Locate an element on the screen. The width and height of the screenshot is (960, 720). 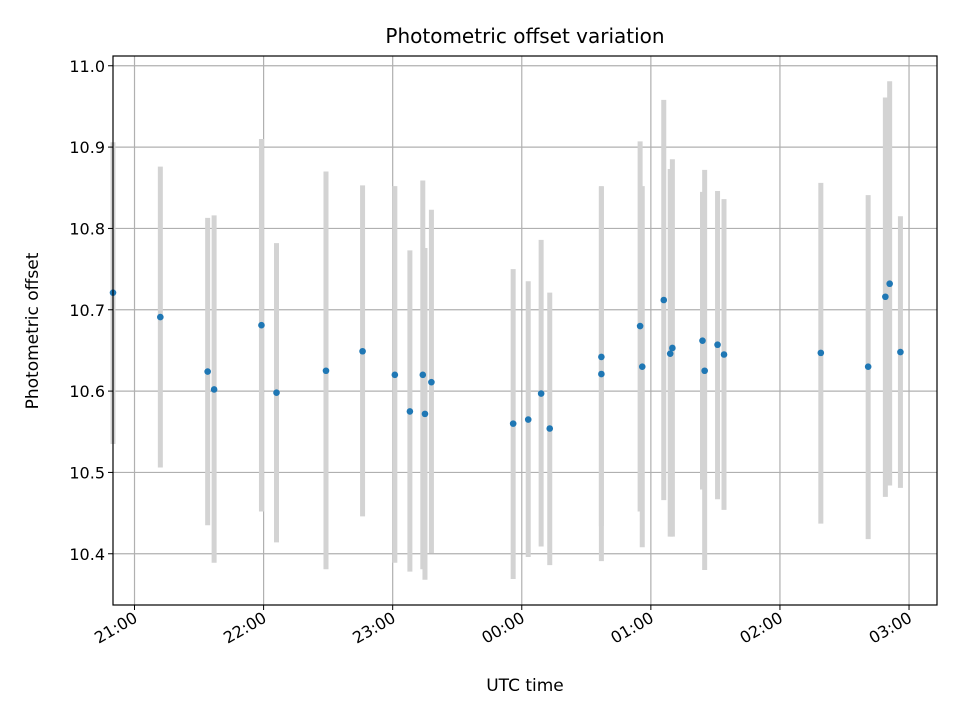
y-axis-ticks: 10.4 10.5 10.6 10.7 10.8 10.9 11.0 is located at coordinates (91, 310).